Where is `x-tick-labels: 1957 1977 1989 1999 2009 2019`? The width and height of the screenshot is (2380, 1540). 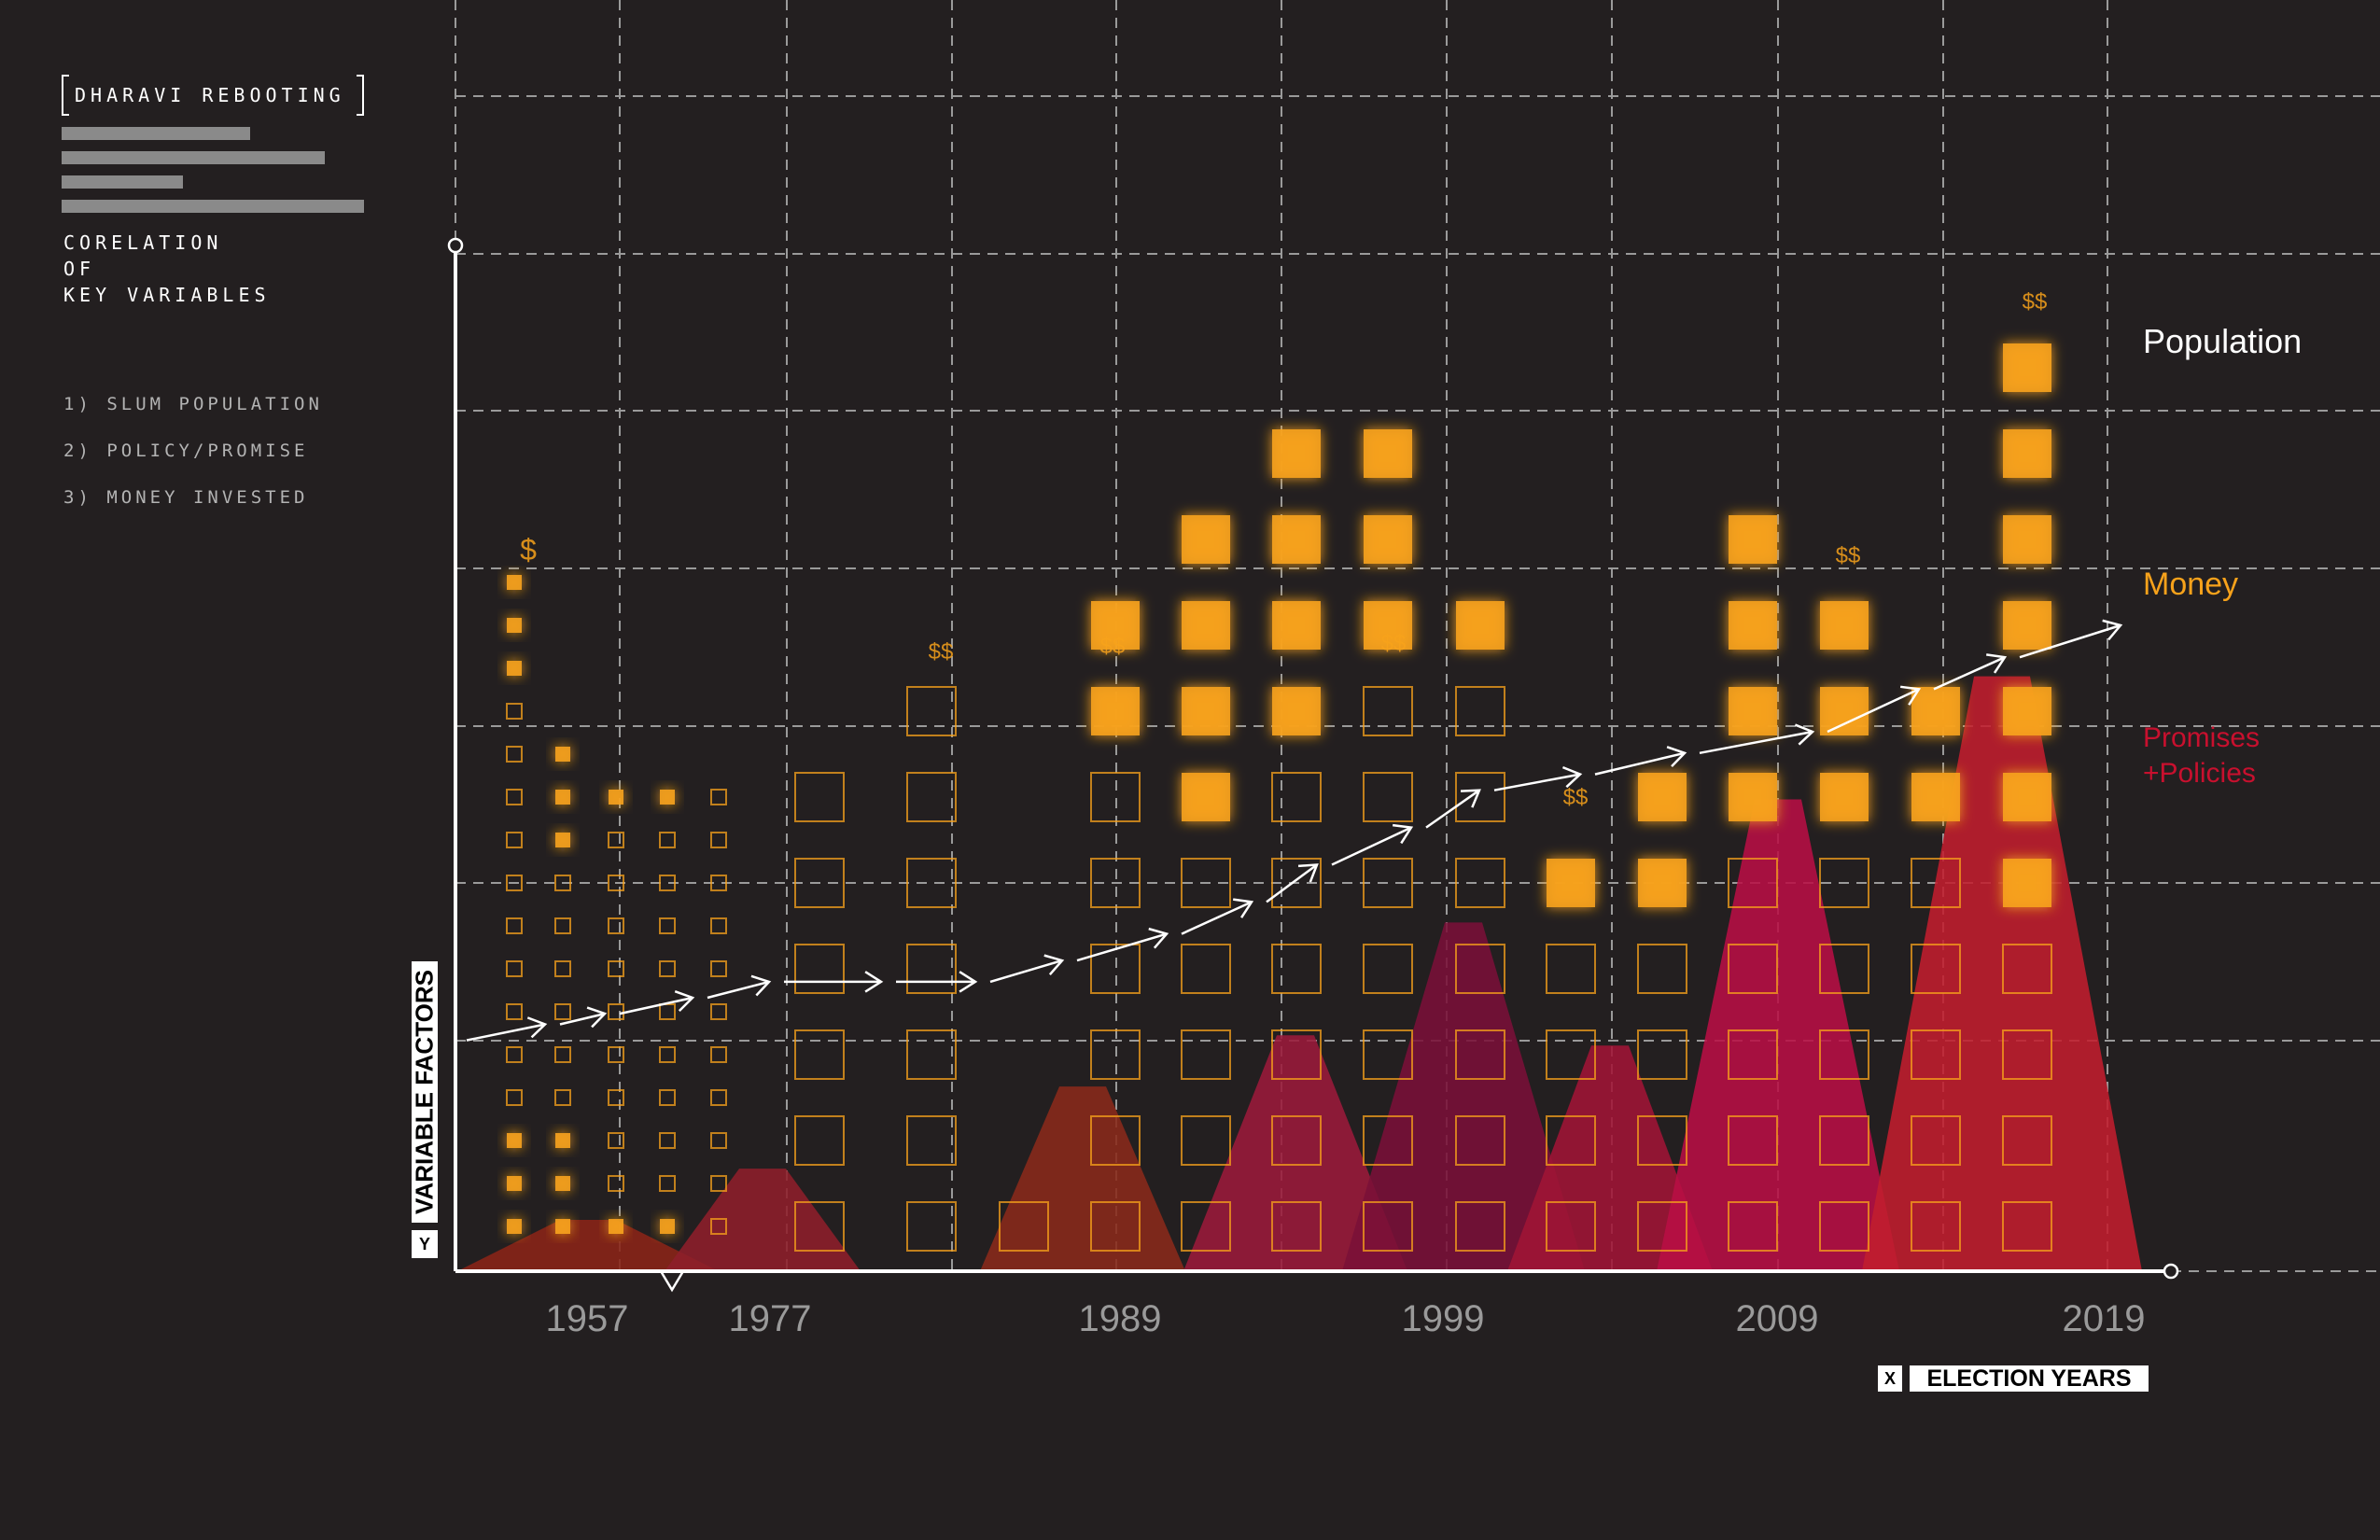
x-tick-labels: 1957 1977 1989 1999 2009 2019 is located at coordinates (1346, 1318).